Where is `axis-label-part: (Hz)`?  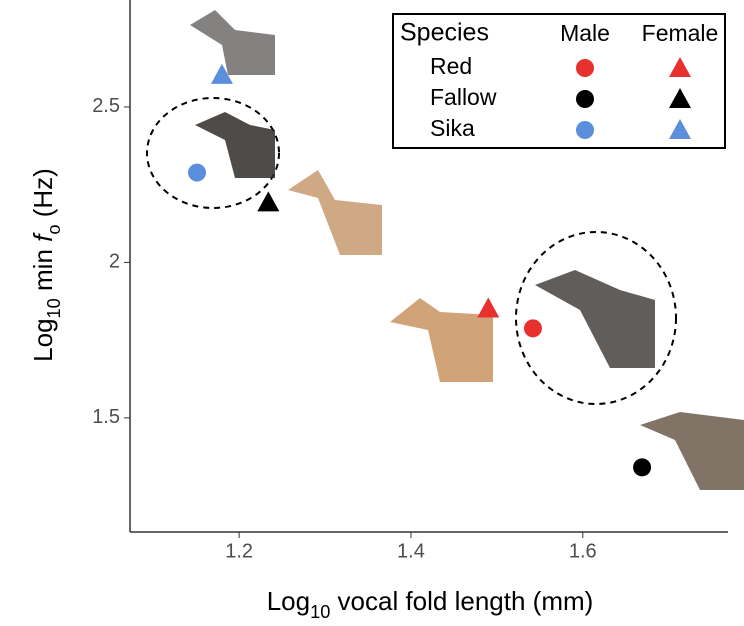
axis-label-part: (Hz) is located at coordinates (43, 196).